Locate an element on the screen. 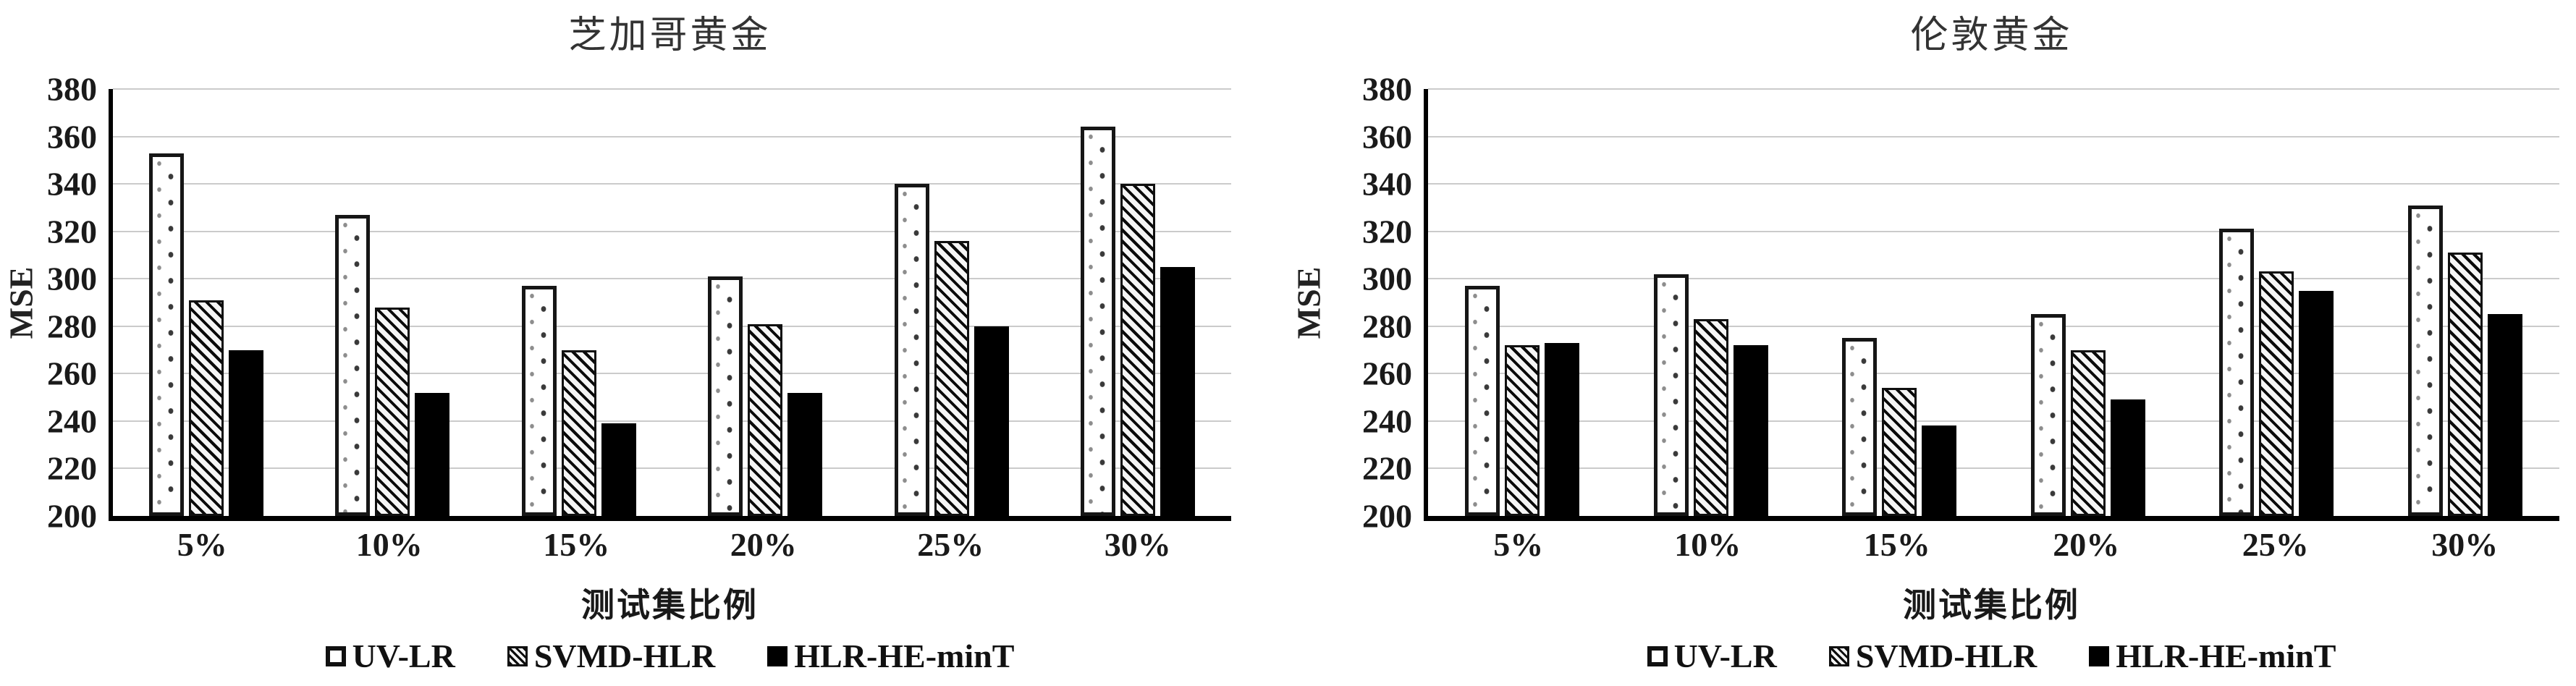  bar-group-5pct is located at coordinates (1522, 303).